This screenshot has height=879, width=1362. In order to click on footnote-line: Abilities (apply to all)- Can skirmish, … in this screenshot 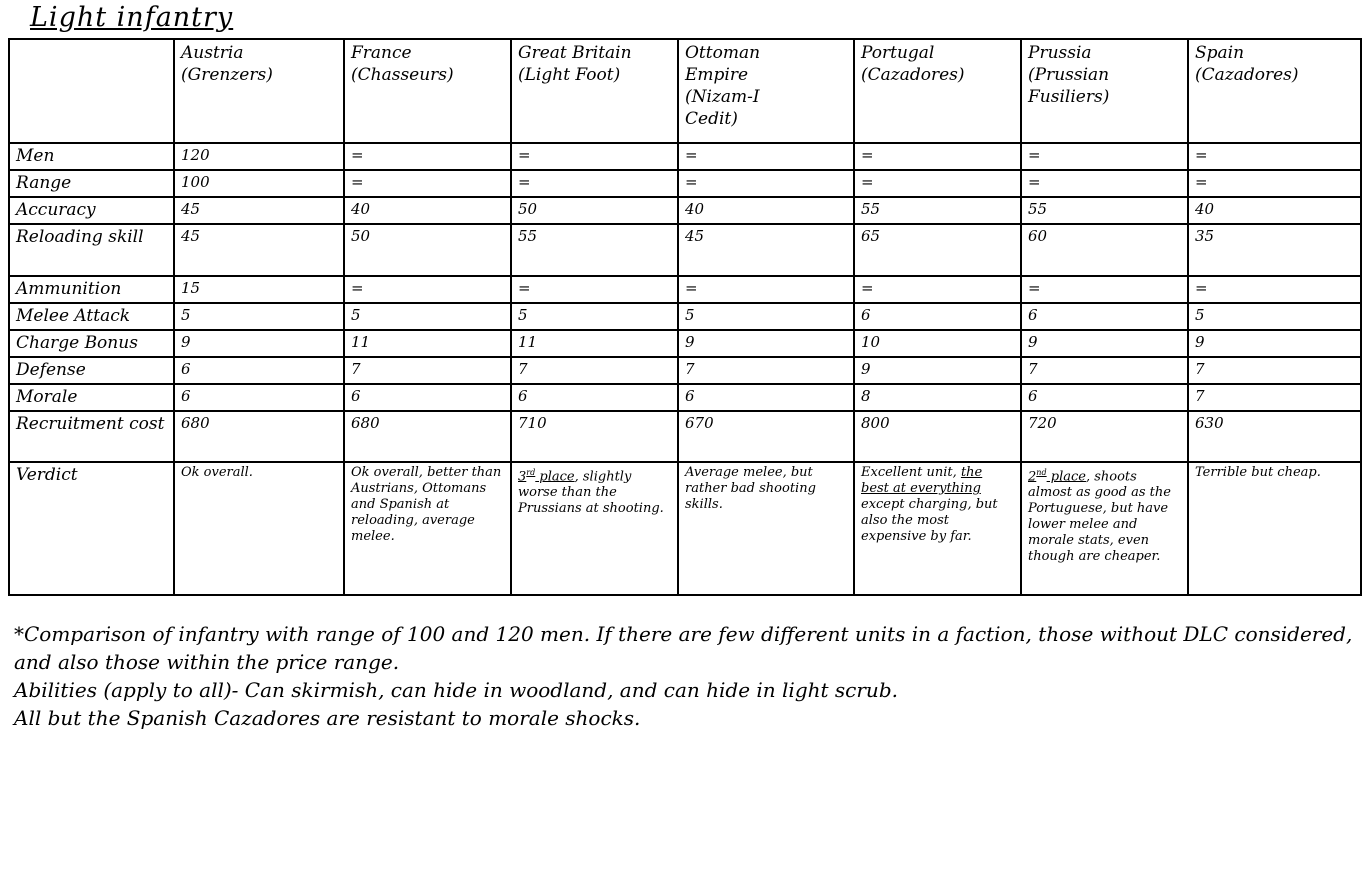, I will do `click(456, 690)`.